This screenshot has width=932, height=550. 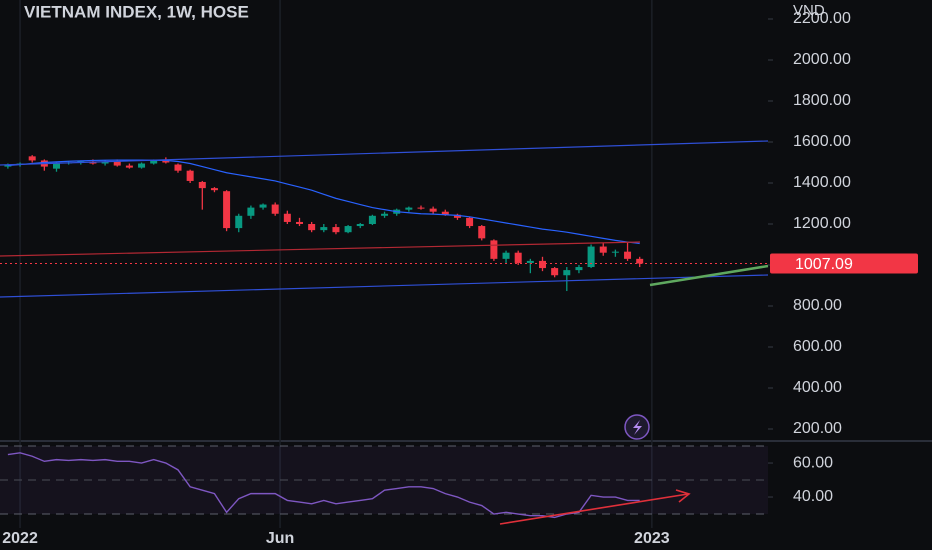 I want to click on y-tick-label: 40.00, so click(x=813, y=496).